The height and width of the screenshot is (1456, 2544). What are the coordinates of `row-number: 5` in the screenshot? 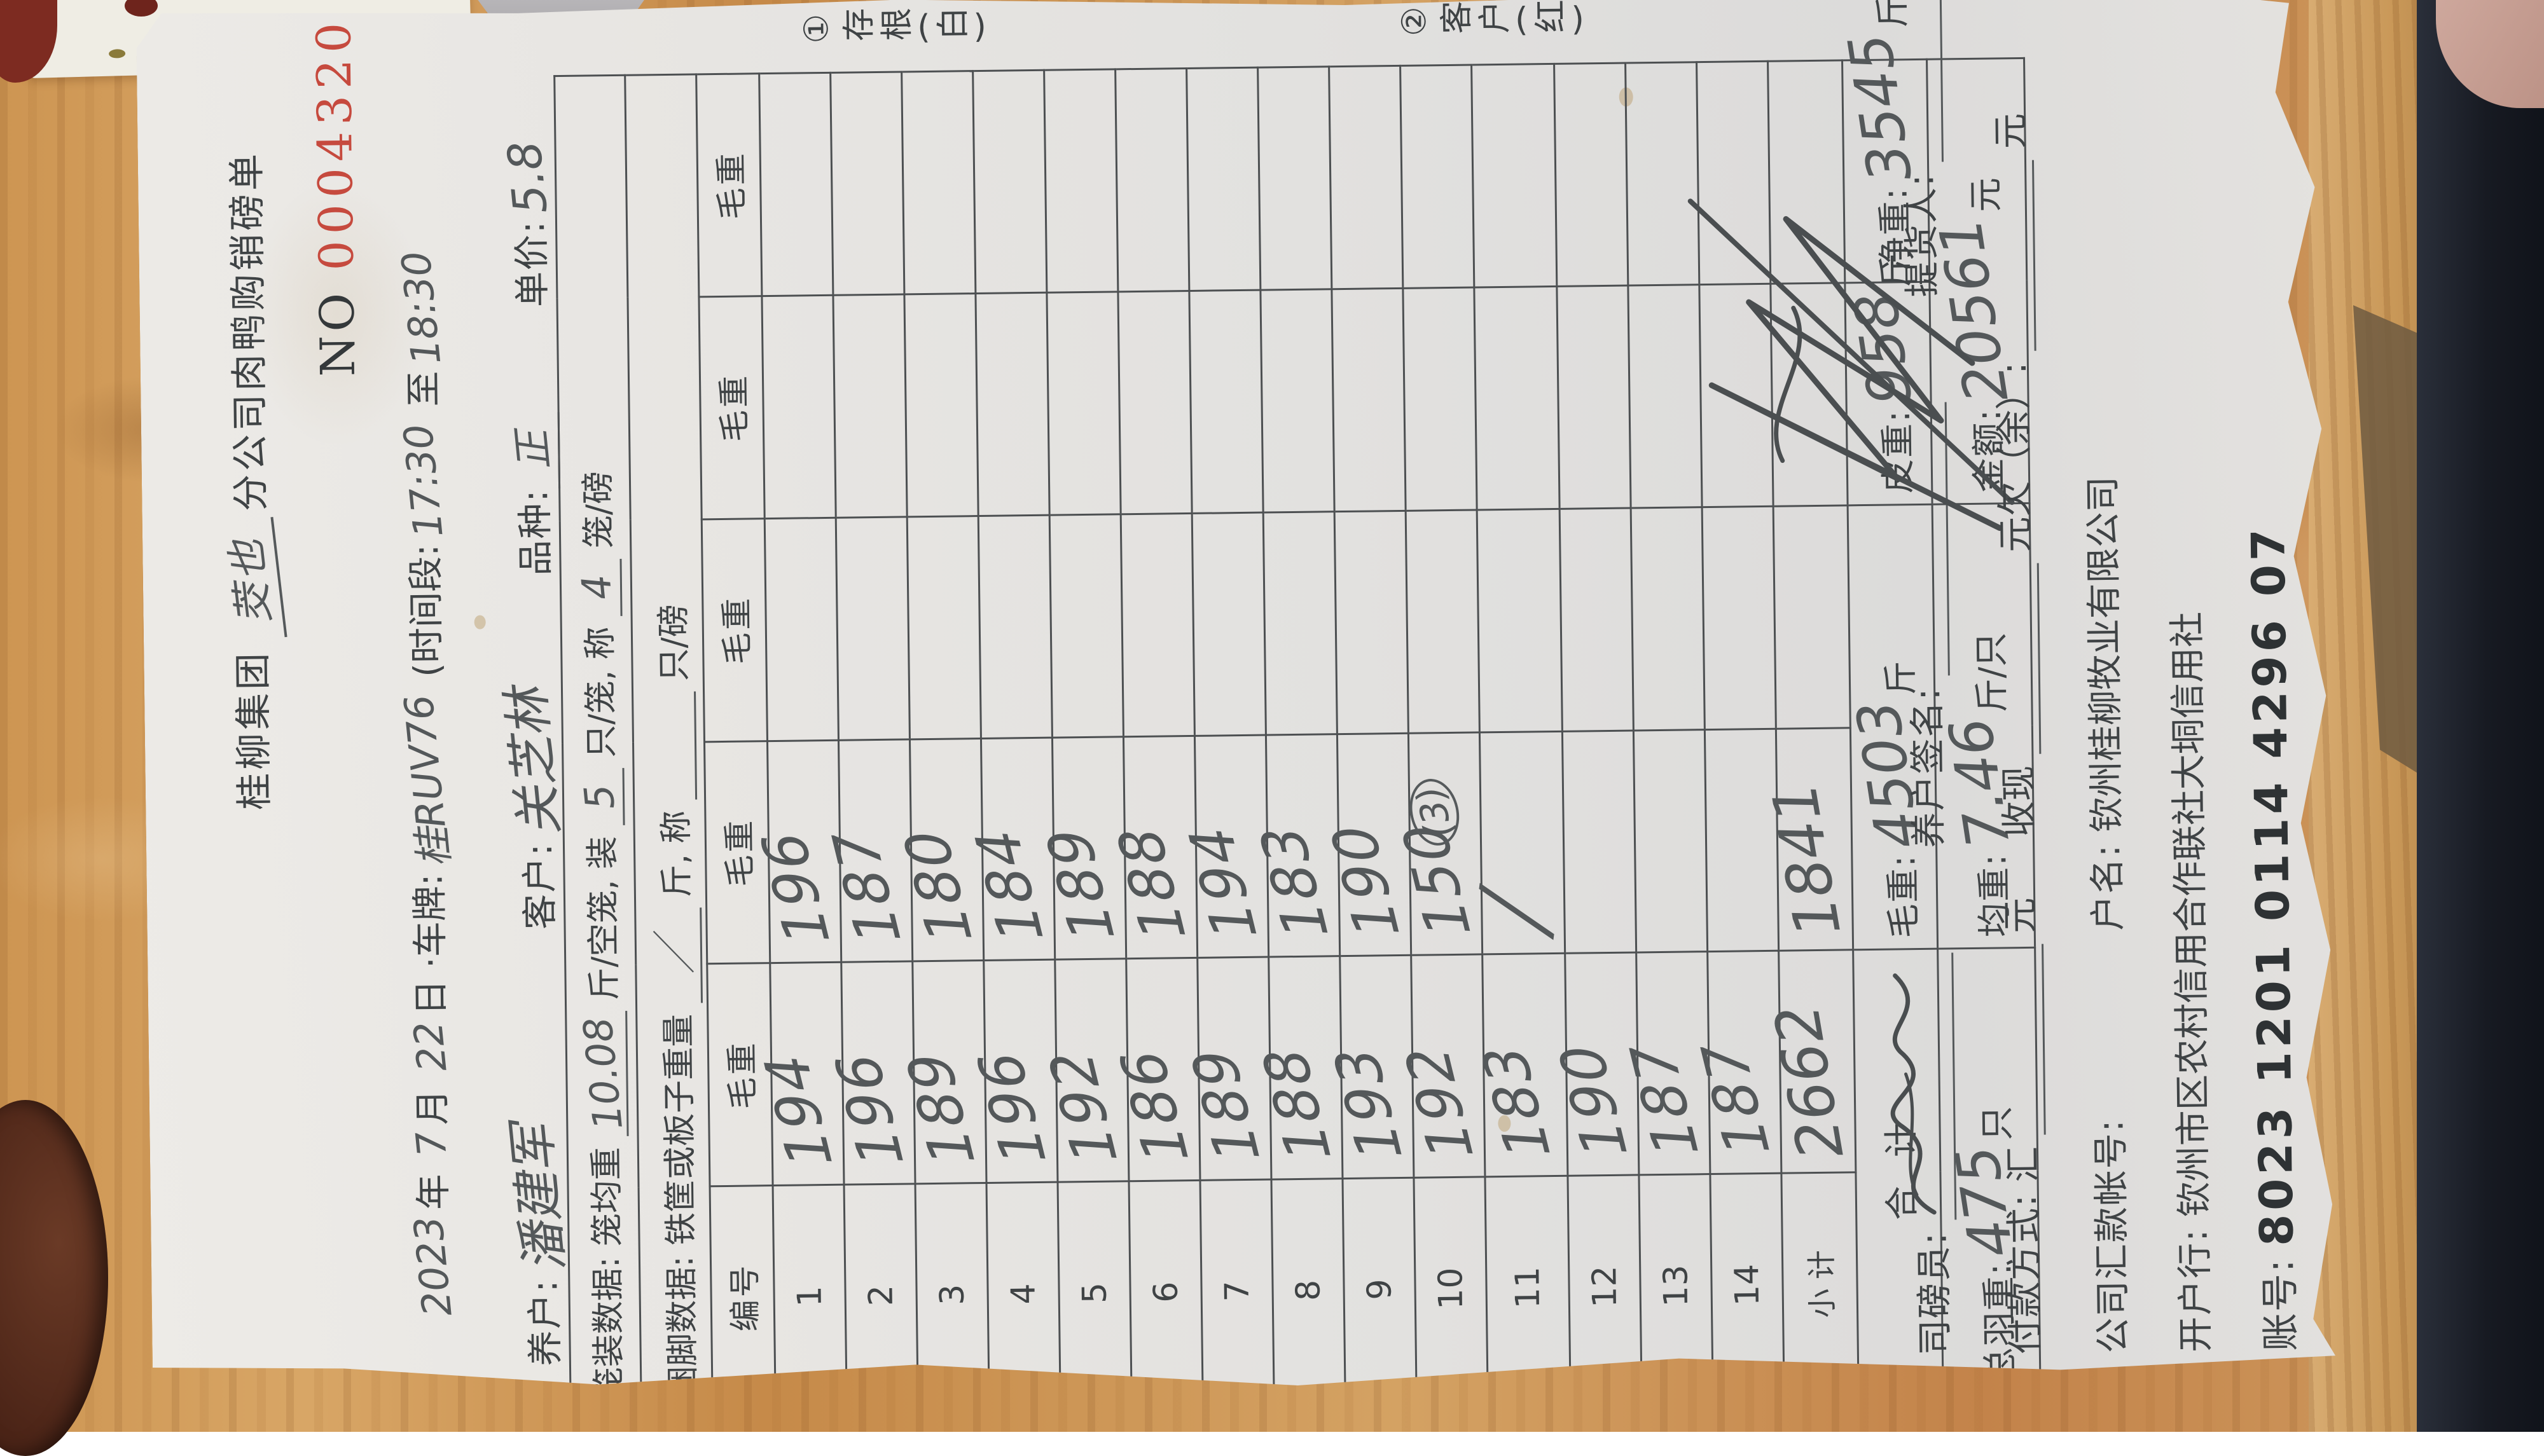 It's located at (1094, 1292).